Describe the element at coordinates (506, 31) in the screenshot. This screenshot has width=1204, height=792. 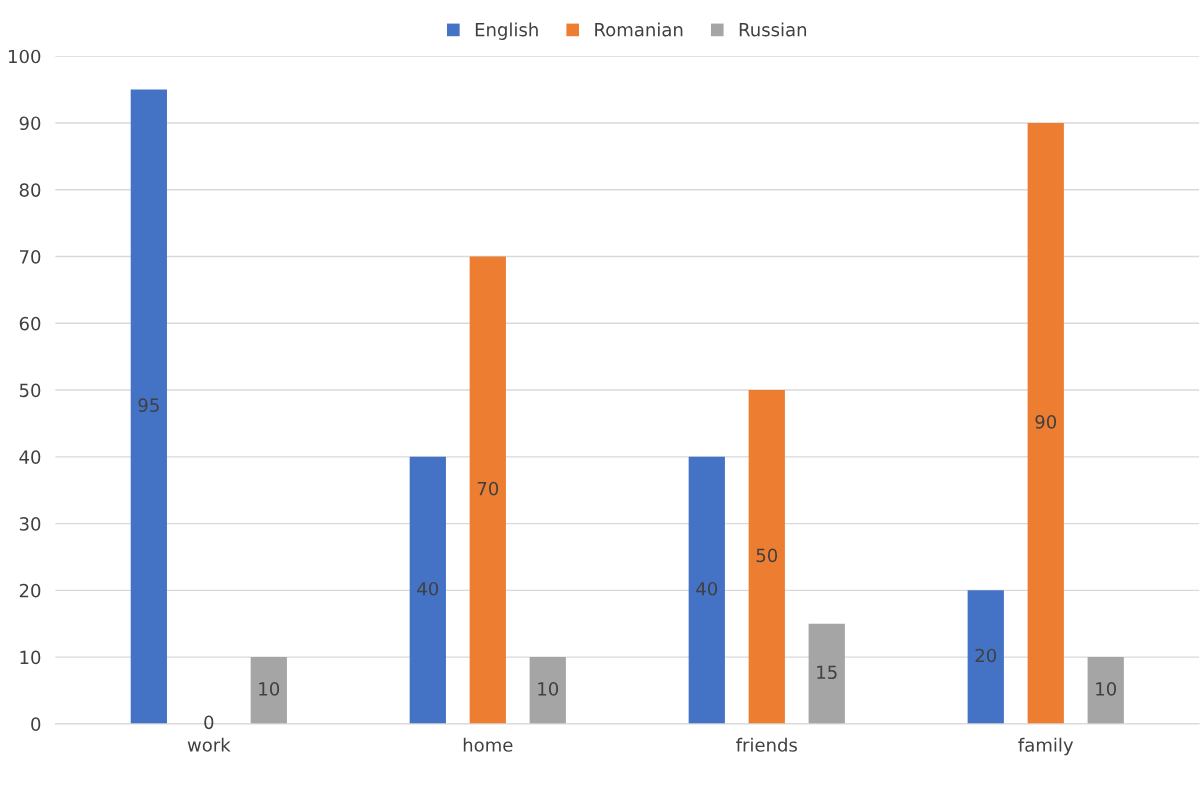
I see `legend-label: English` at that location.